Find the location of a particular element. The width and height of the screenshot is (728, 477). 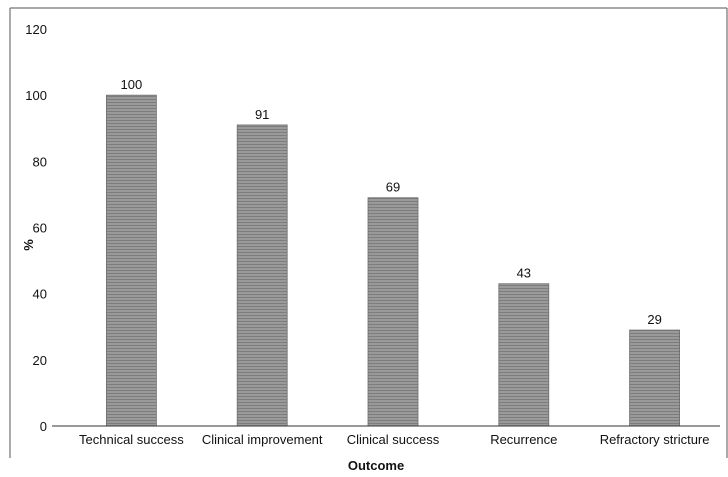

y-tick-label: 0 is located at coordinates (43, 426).